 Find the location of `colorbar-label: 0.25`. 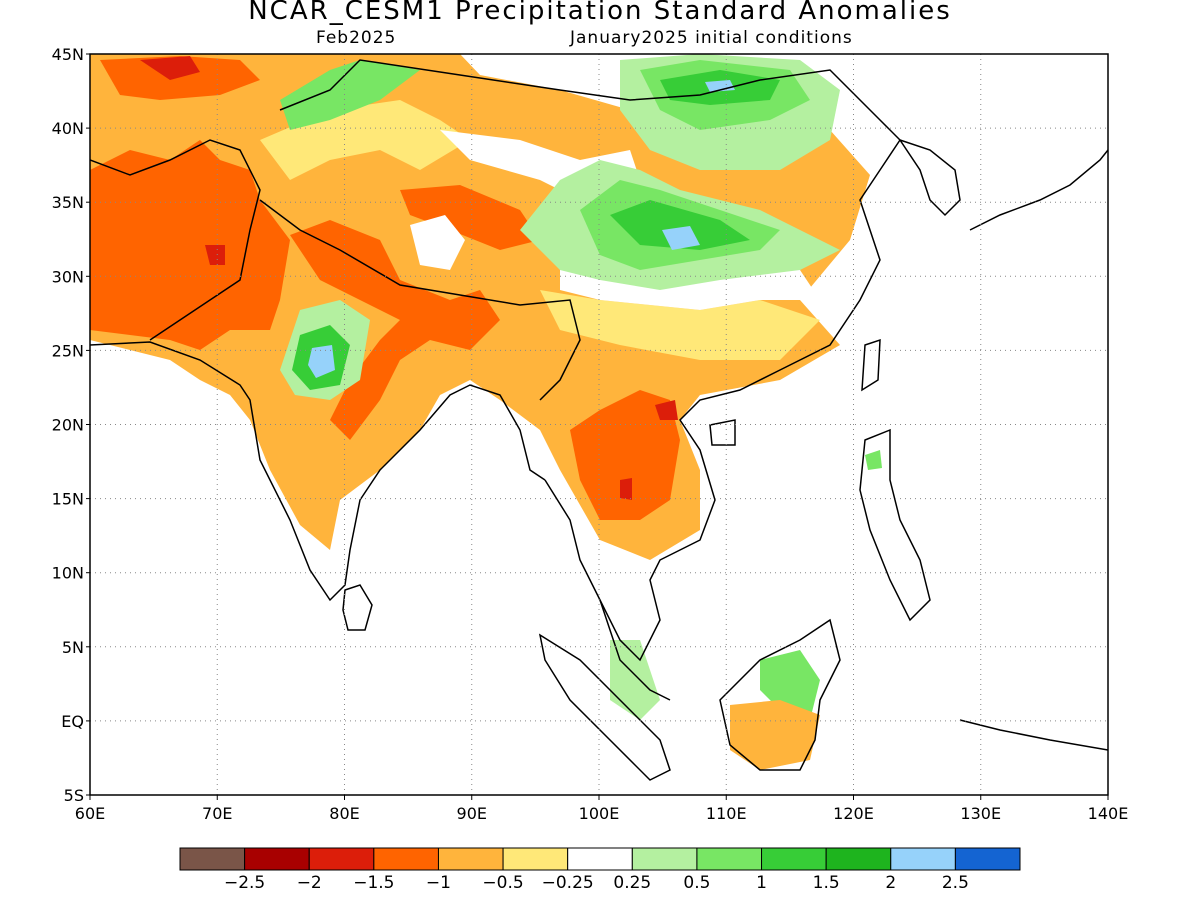

colorbar-label: 0.25 is located at coordinates (632, 883).